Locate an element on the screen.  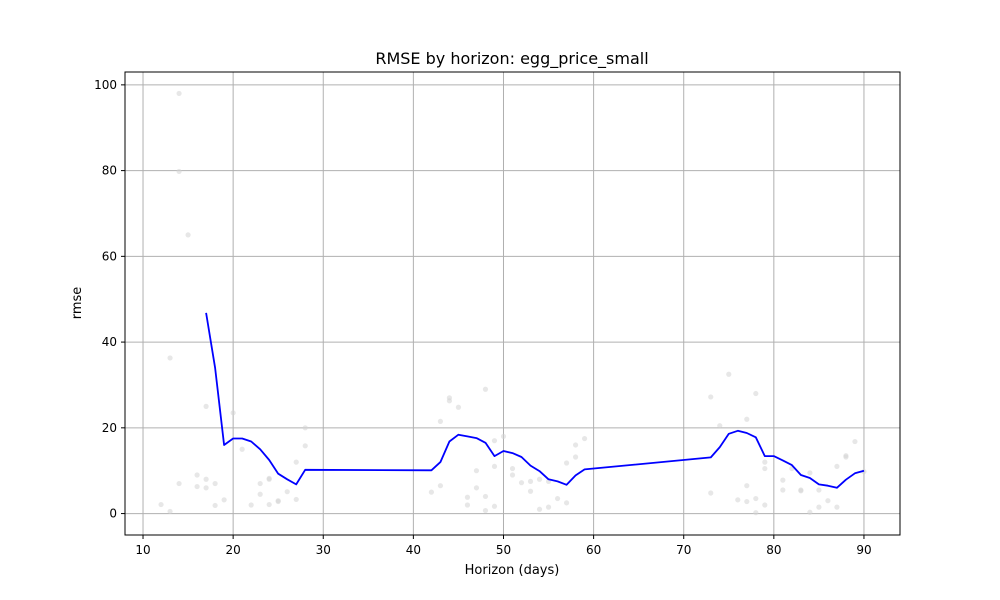
y-tick-label: 20 is located at coordinates (109, 428).